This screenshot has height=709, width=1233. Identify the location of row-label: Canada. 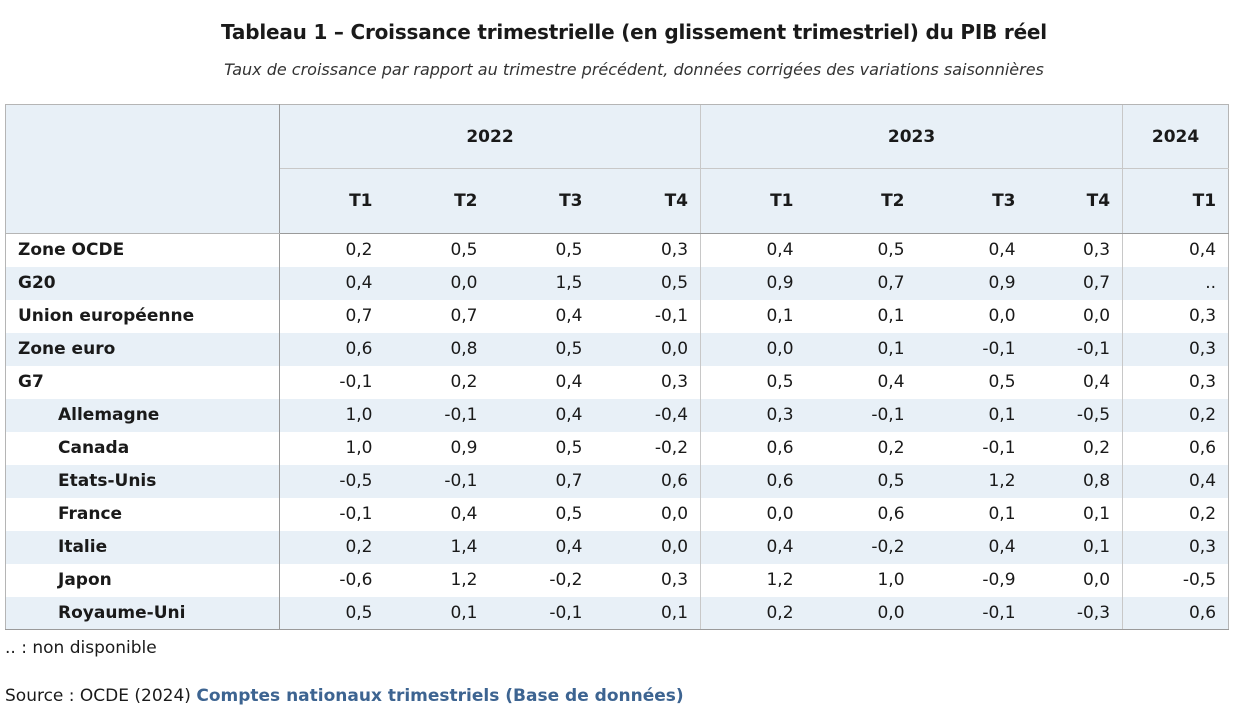
(142, 448).